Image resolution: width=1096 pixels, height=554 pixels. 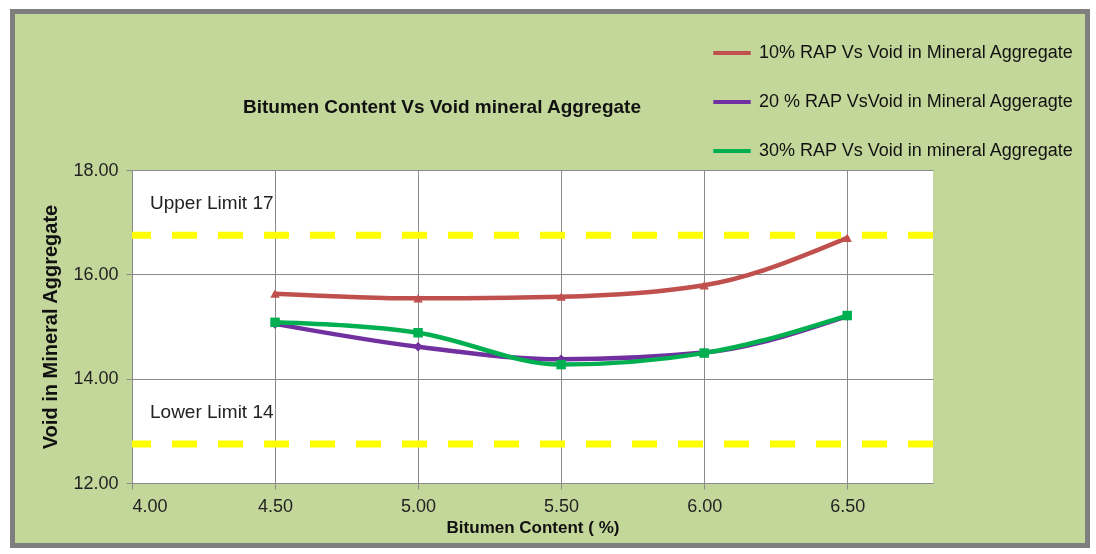 I want to click on legend-label: 20 % RAP VsVoid in Mineral Aggeragte, so click(x=916, y=101).